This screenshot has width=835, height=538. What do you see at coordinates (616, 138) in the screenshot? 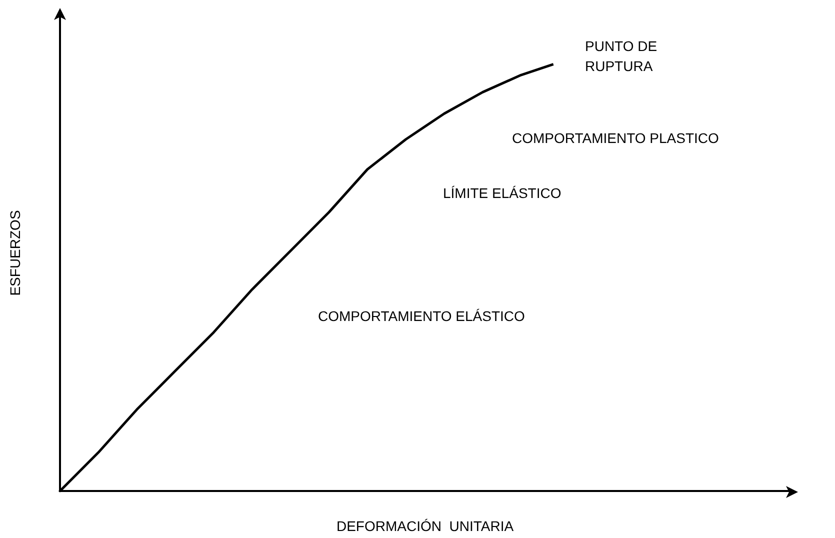
I see `annotation: COMPORTAMIENTO PLASTICO` at bounding box center [616, 138].